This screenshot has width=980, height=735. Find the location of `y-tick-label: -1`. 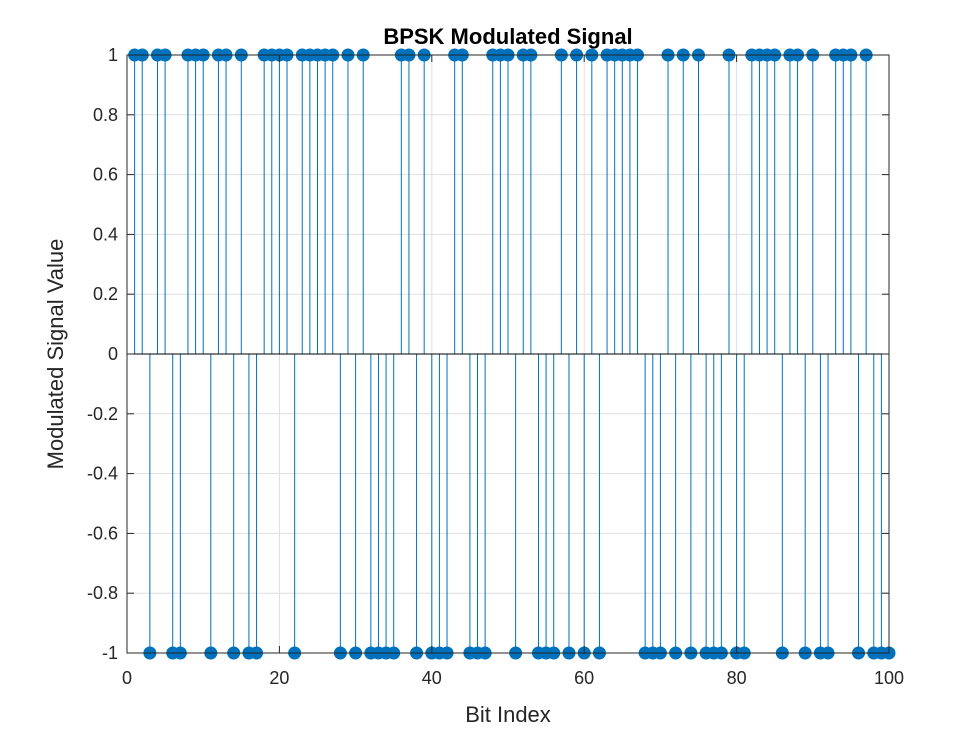

y-tick-label: -1 is located at coordinates (110, 653).